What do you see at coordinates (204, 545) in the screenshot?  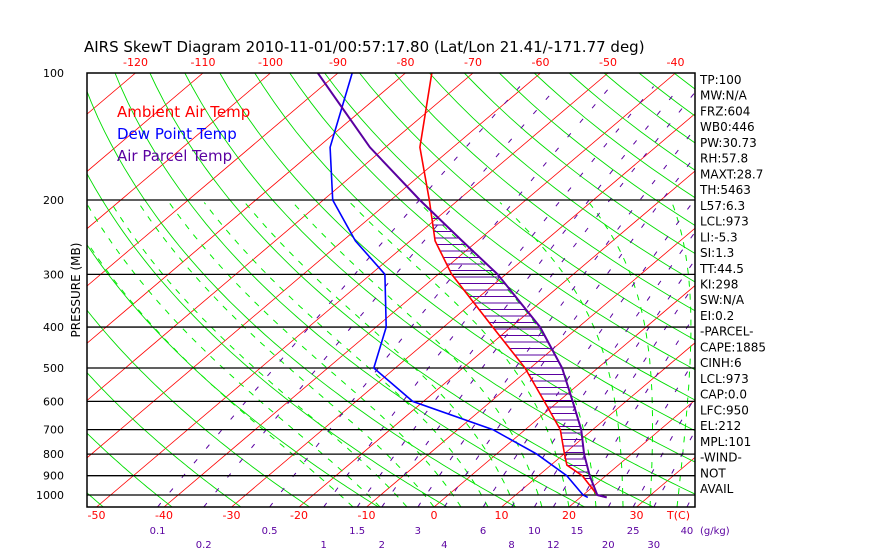 I see `mixing-ratio-label: 0.2` at bounding box center [204, 545].